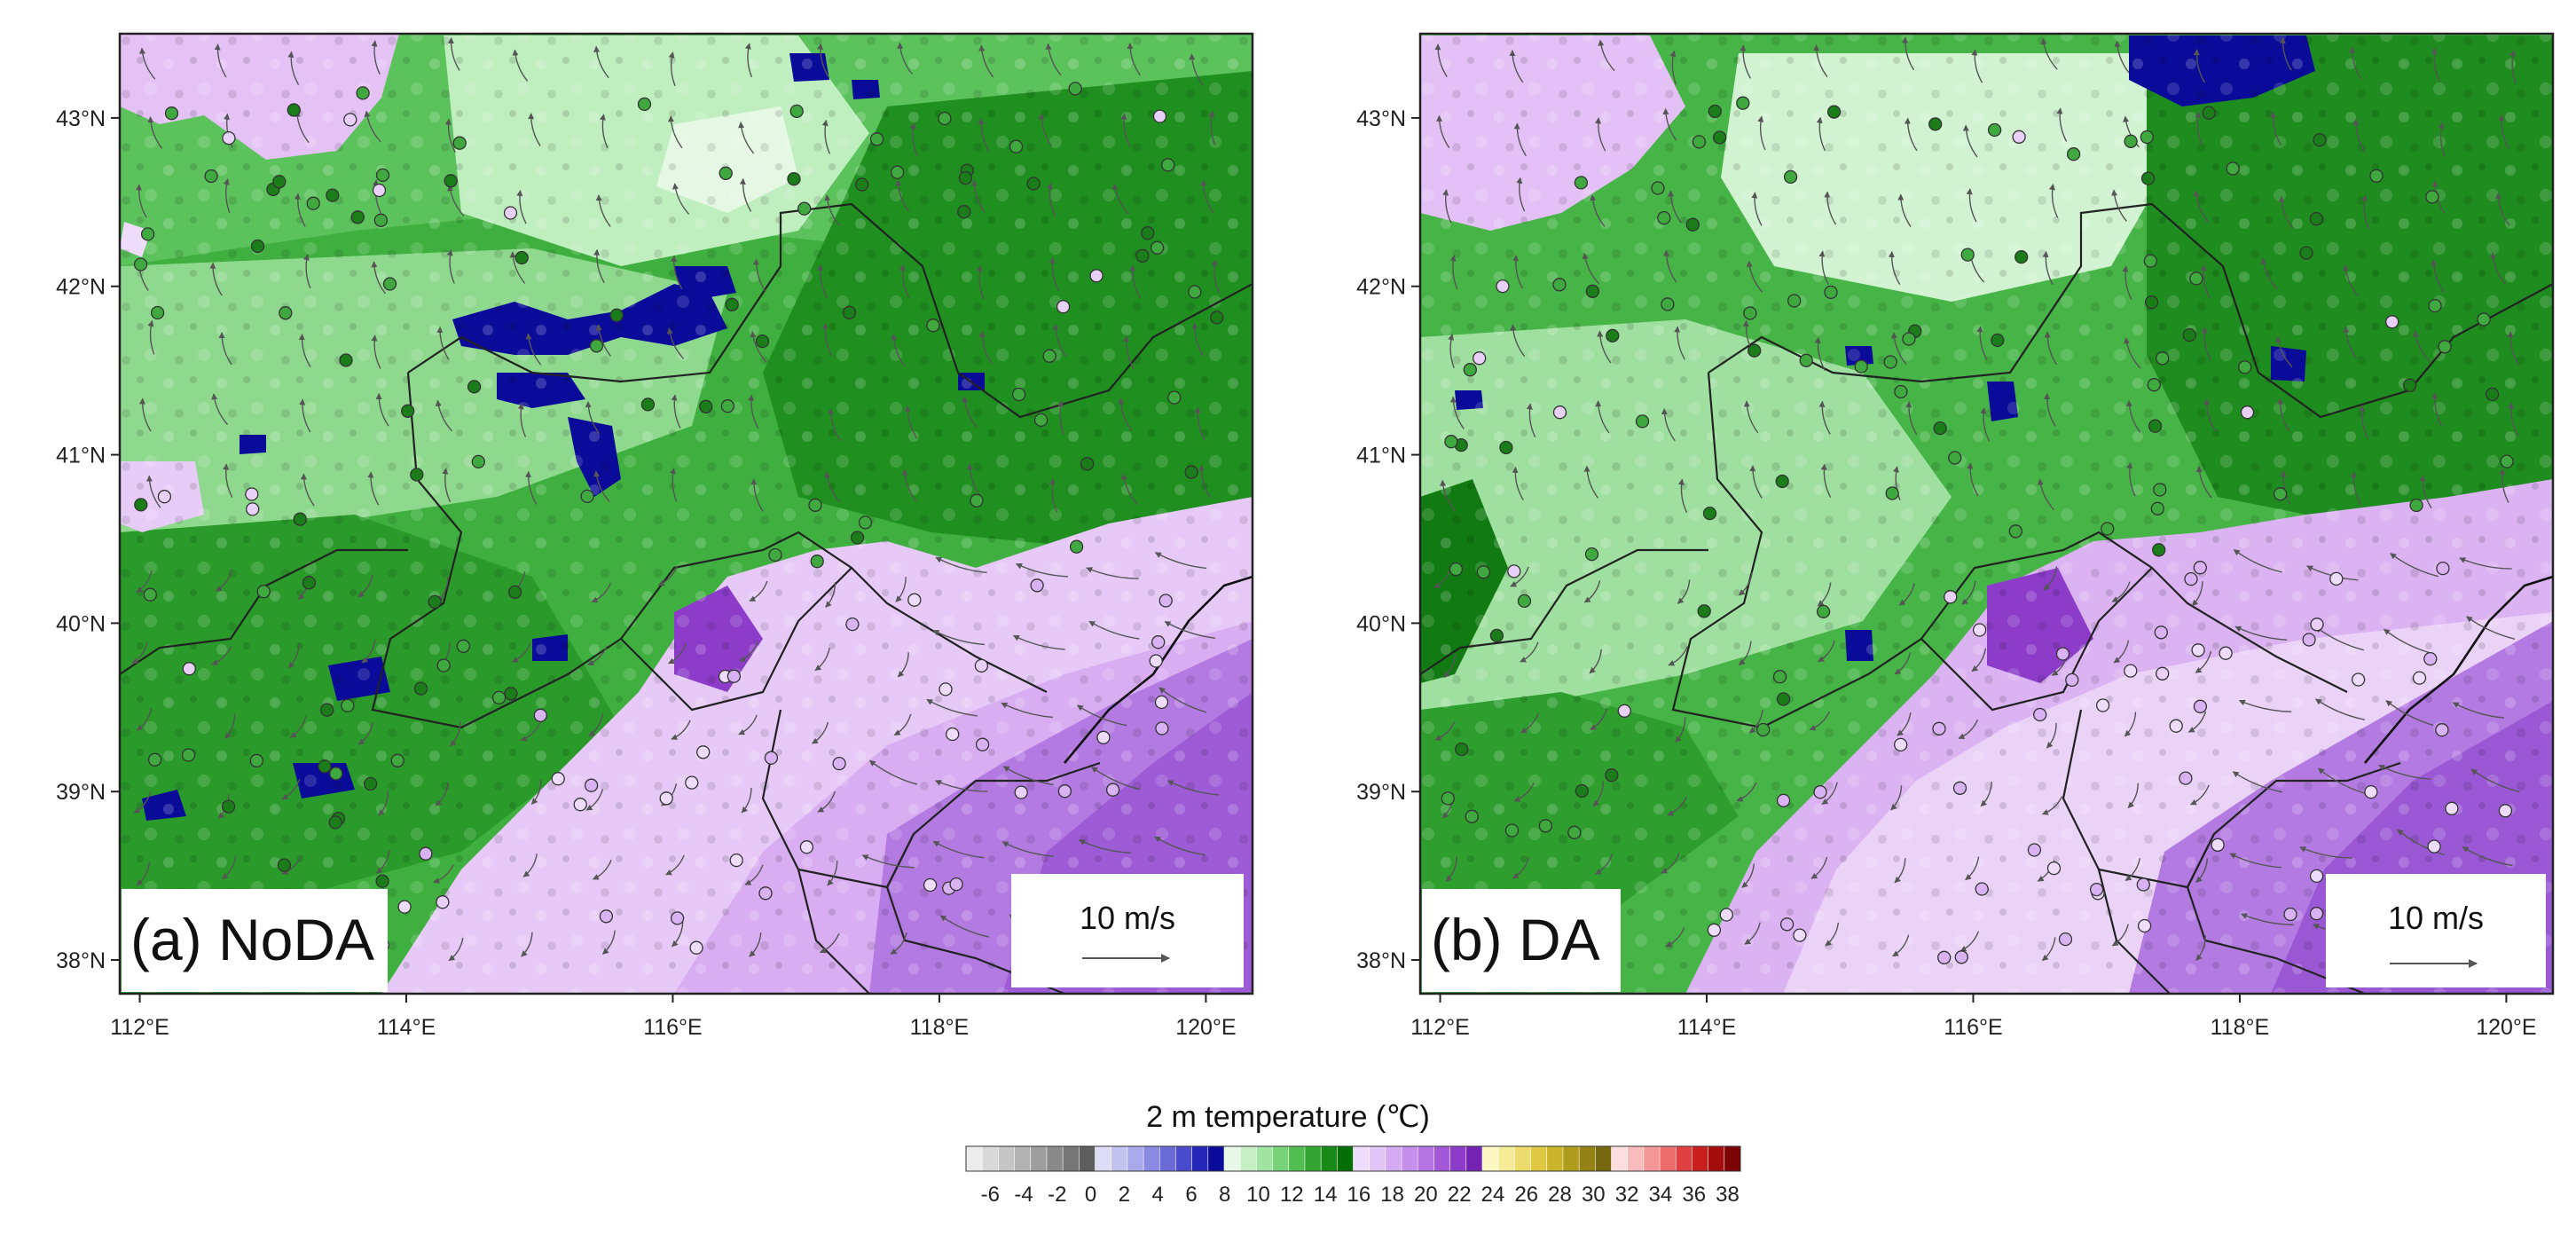 The image size is (2576, 1243). What do you see at coordinates (1594, 1195) in the screenshot?
I see `colorbar-tick-label: 30` at bounding box center [1594, 1195].